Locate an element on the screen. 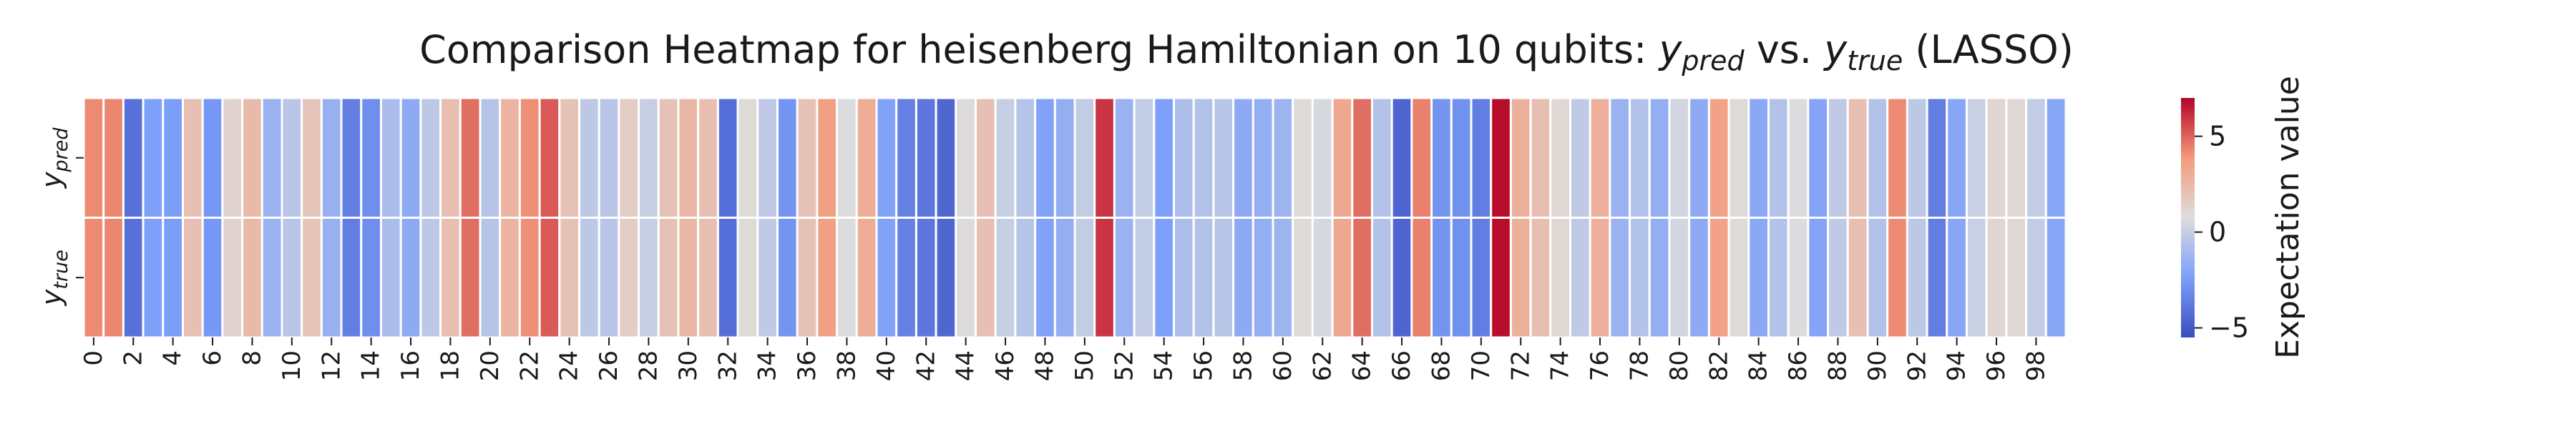 The height and width of the screenshot is (429, 2576). x-tick-label: 78 is located at coordinates (1639, 365).